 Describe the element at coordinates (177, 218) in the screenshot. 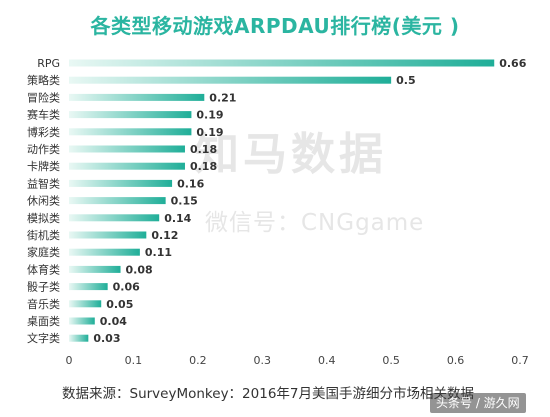

I see `value-label: 0.14` at that location.